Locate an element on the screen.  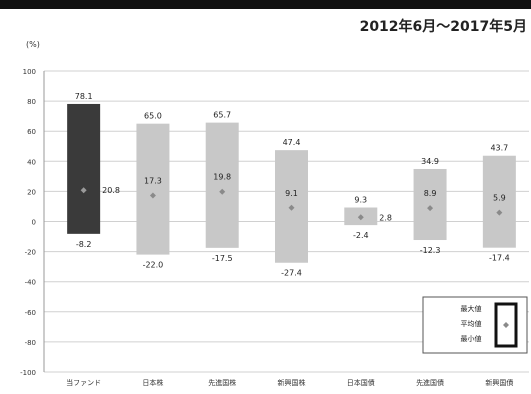
avg-value-label: 19.8 is located at coordinates (222, 177).